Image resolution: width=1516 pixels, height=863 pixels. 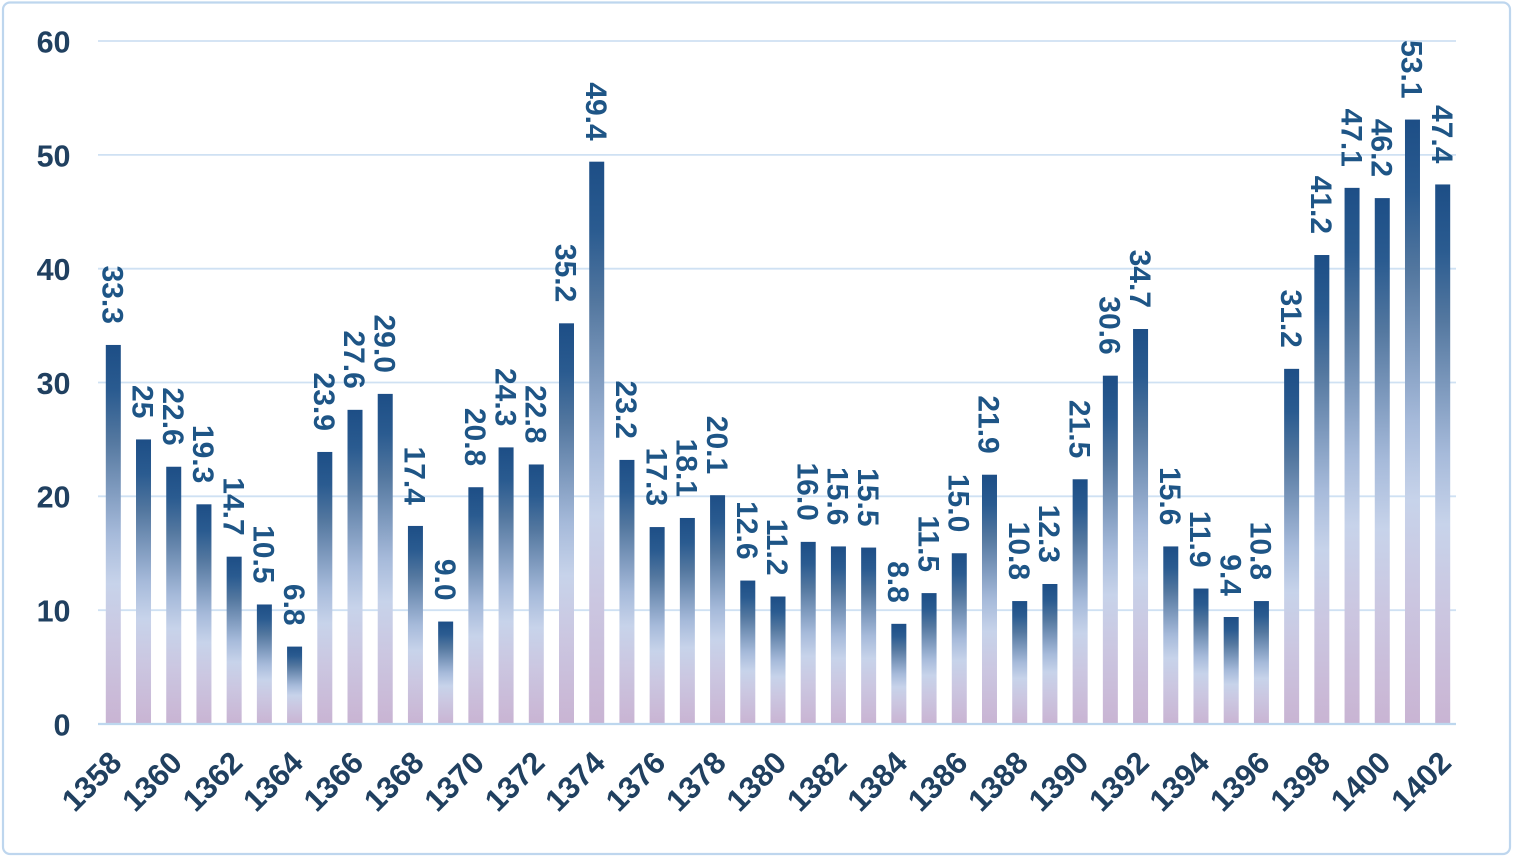 I want to click on svg-text: 17.3, so click(x=655, y=477).